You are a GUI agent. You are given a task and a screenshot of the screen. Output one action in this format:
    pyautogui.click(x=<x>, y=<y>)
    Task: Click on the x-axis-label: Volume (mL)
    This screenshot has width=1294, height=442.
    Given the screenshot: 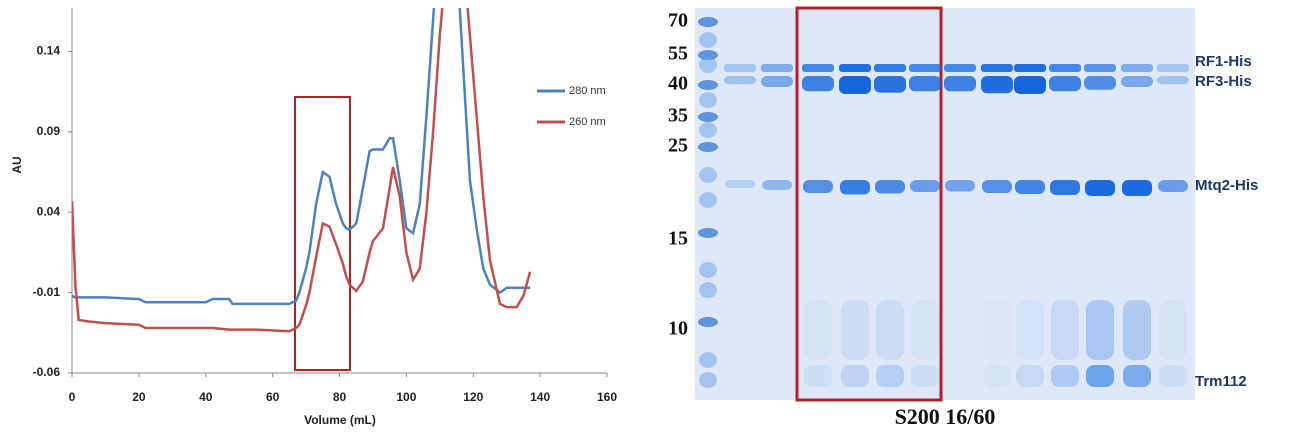 What is the action you would take?
    pyautogui.click(x=340, y=420)
    